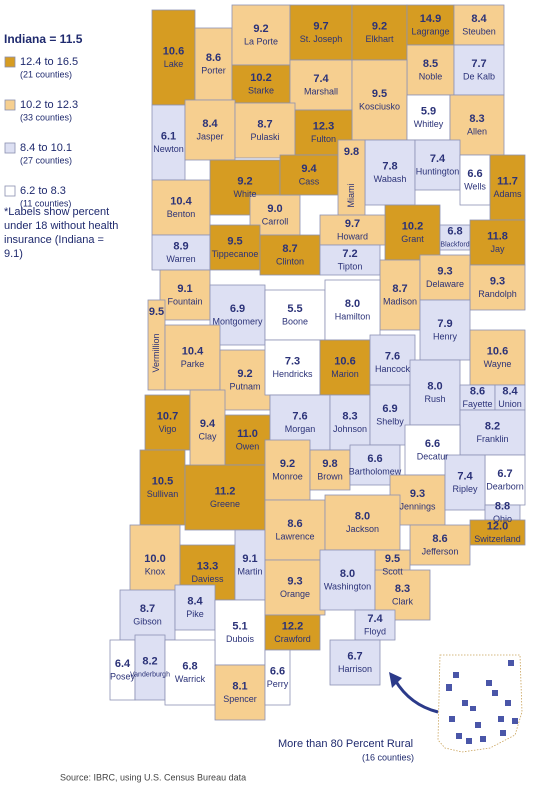  What do you see at coordinates (181, 201) in the screenshot?
I see `county-value: 10.4` at bounding box center [181, 201].